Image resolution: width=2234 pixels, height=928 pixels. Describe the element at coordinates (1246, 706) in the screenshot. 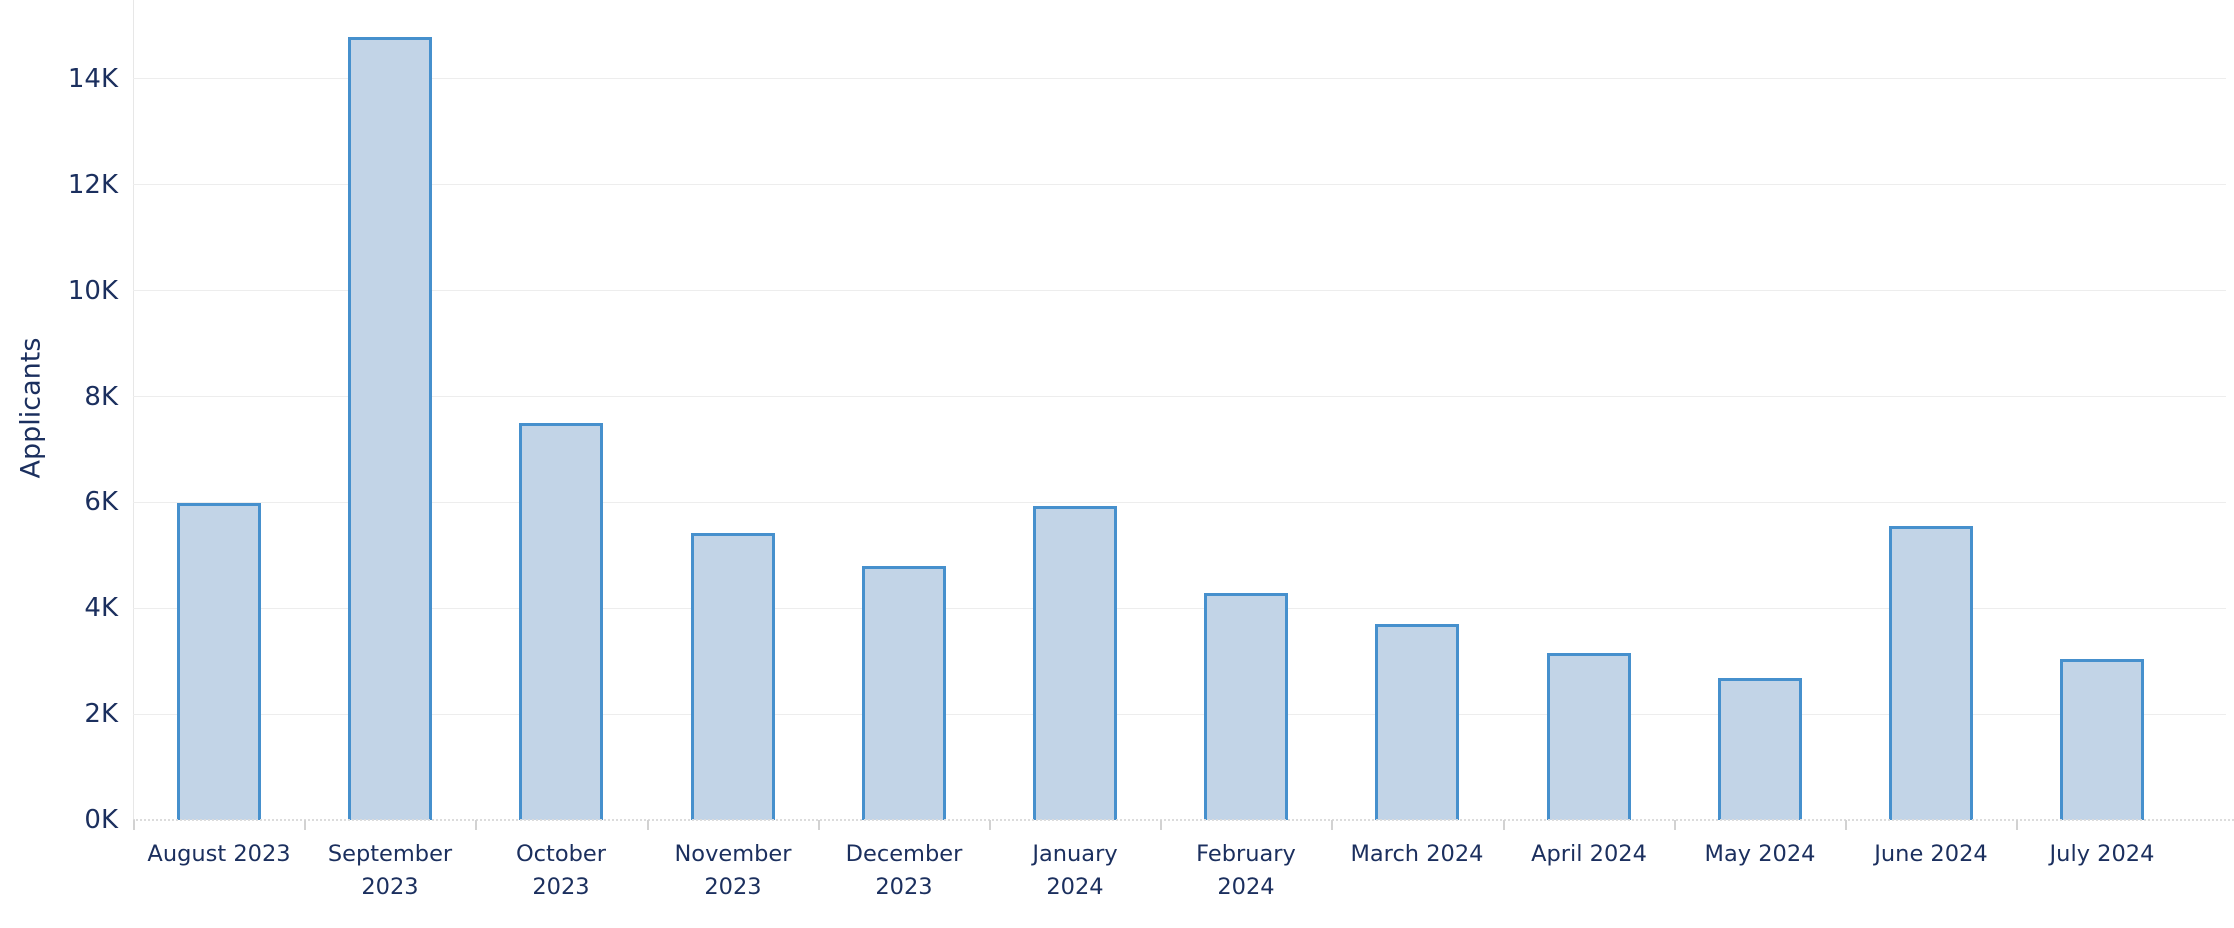

I see `bar-february-2024` at that location.